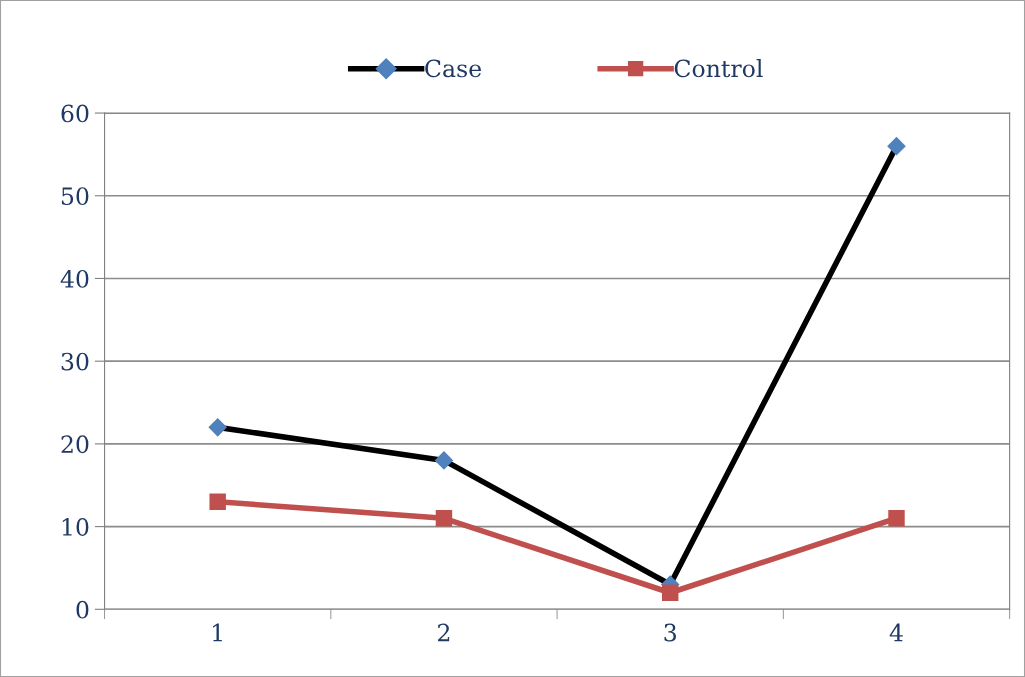 This screenshot has height=677, width=1025. What do you see at coordinates (453, 68) in the screenshot?
I see `legend-label: Case` at bounding box center [453, 68].